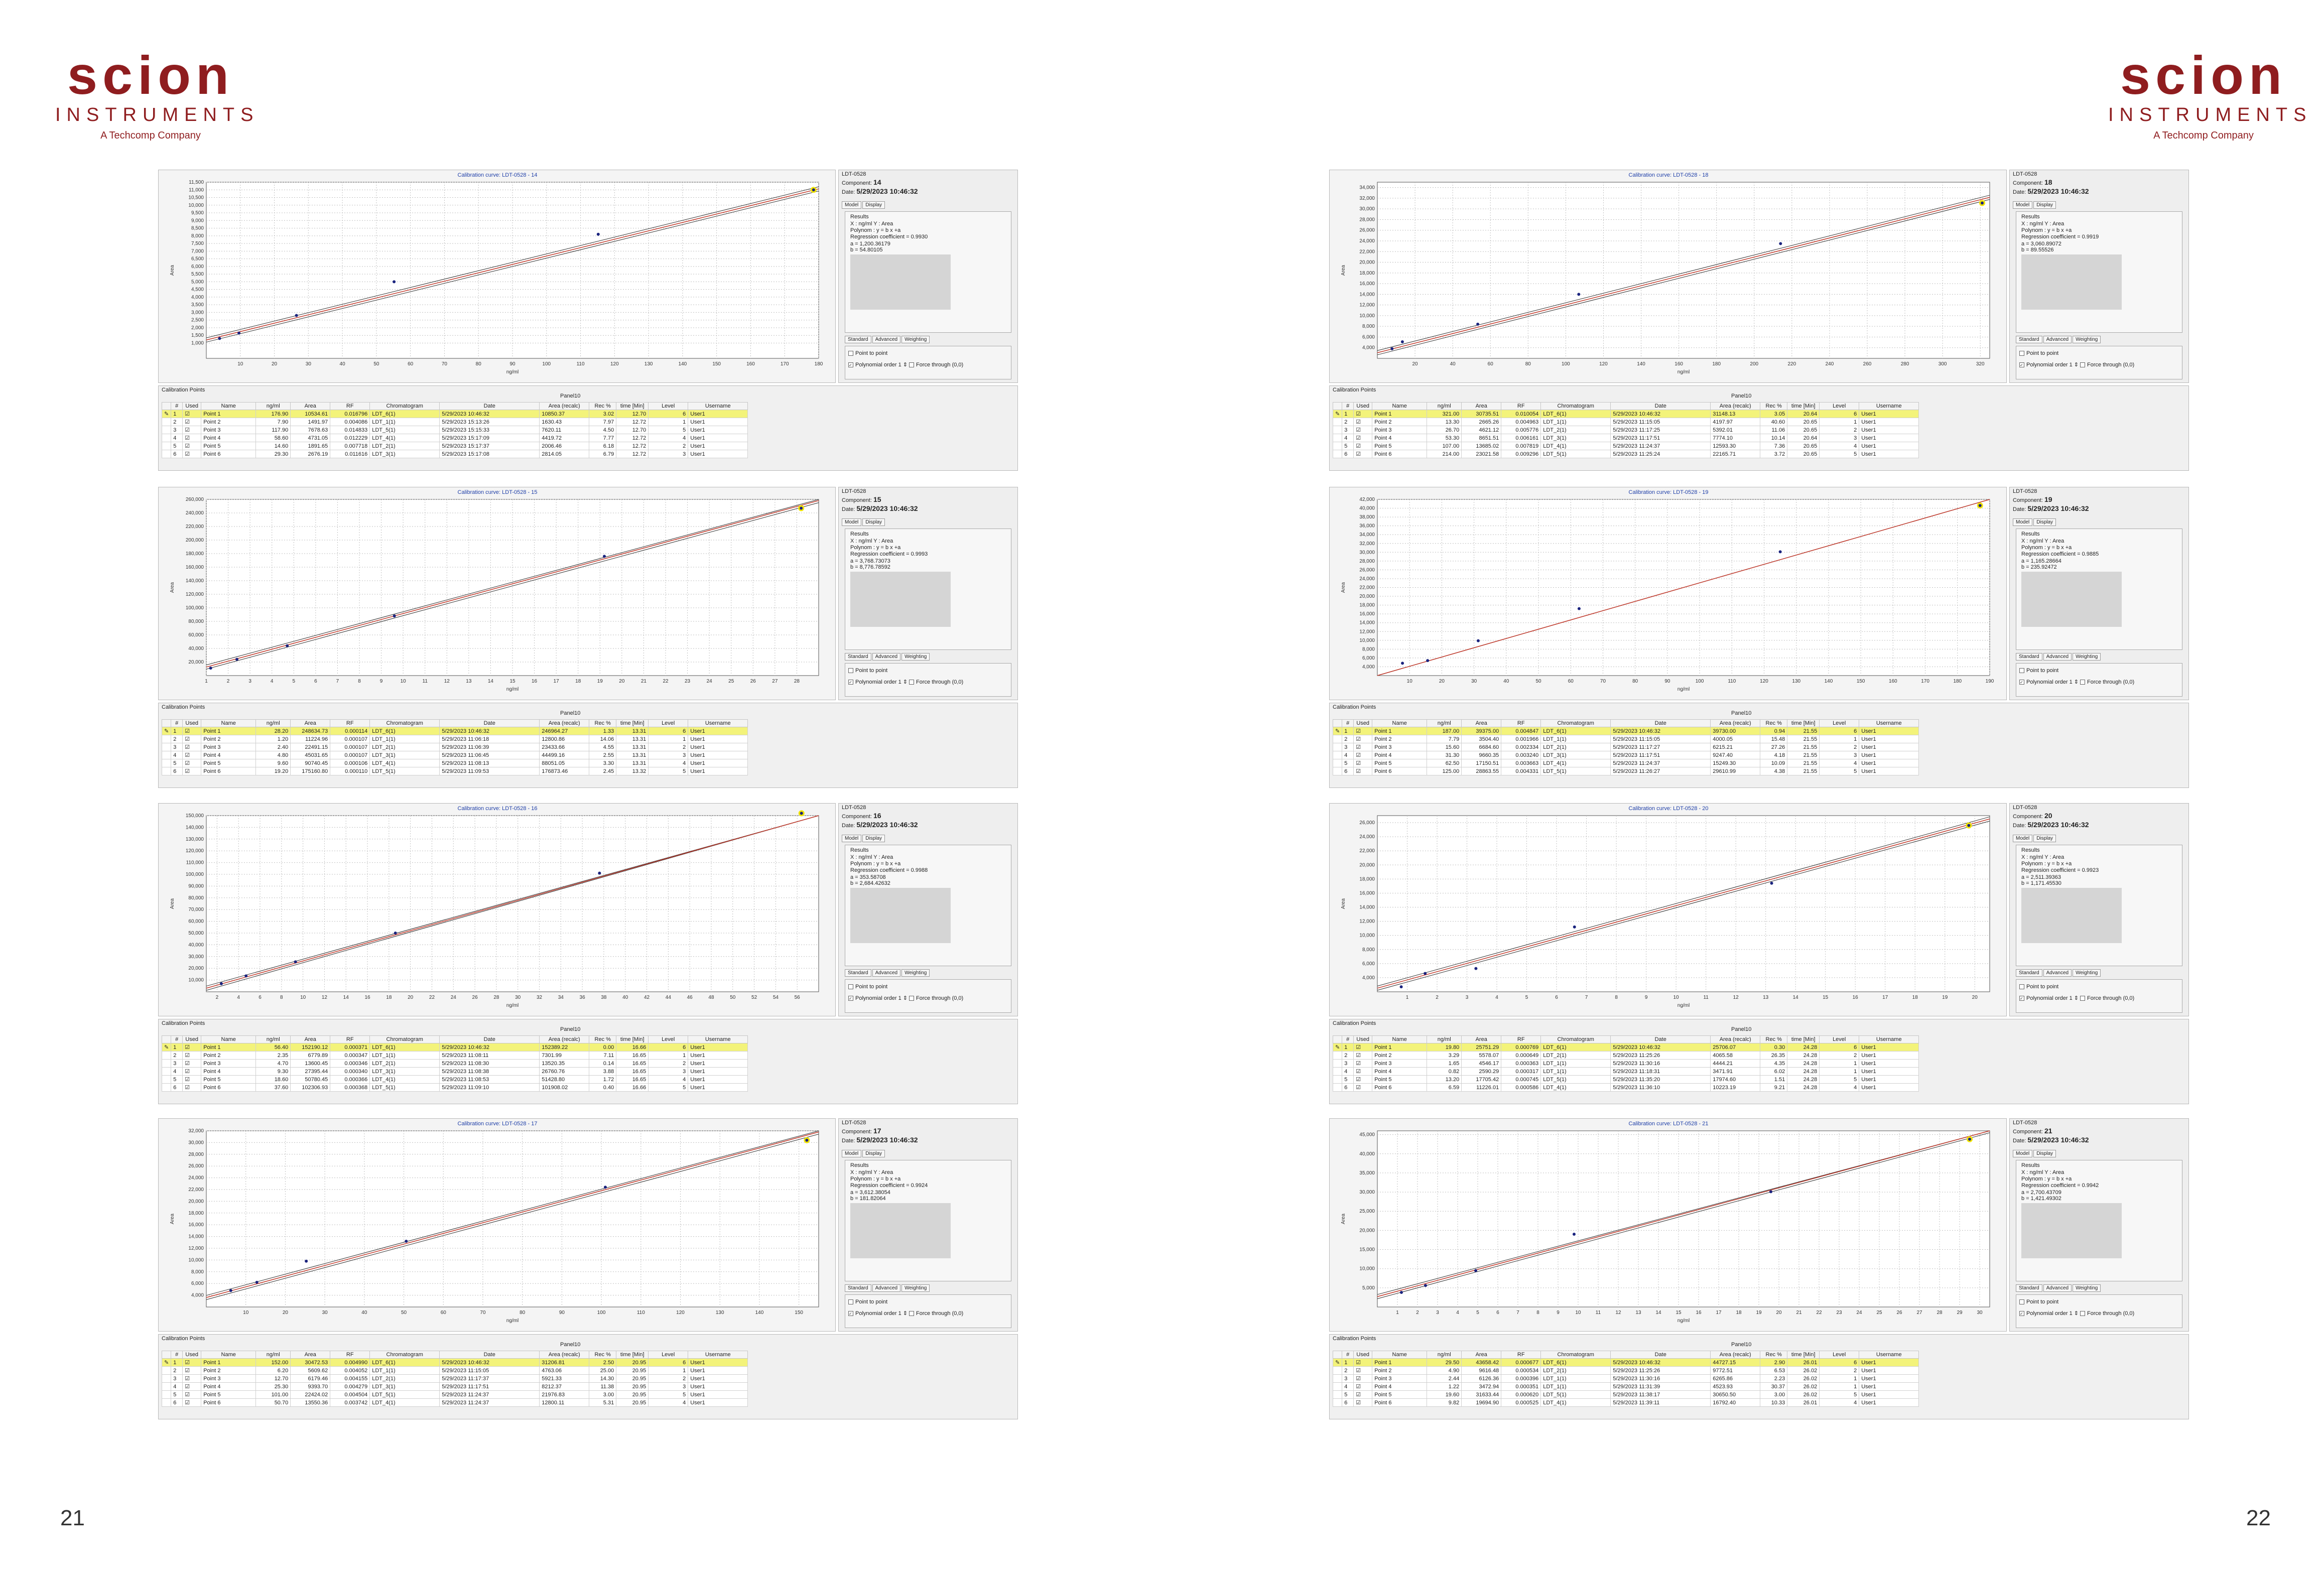  Describe the element at coordinates (912, 999) in the screenshot. I see `force-checkbox` at that location.